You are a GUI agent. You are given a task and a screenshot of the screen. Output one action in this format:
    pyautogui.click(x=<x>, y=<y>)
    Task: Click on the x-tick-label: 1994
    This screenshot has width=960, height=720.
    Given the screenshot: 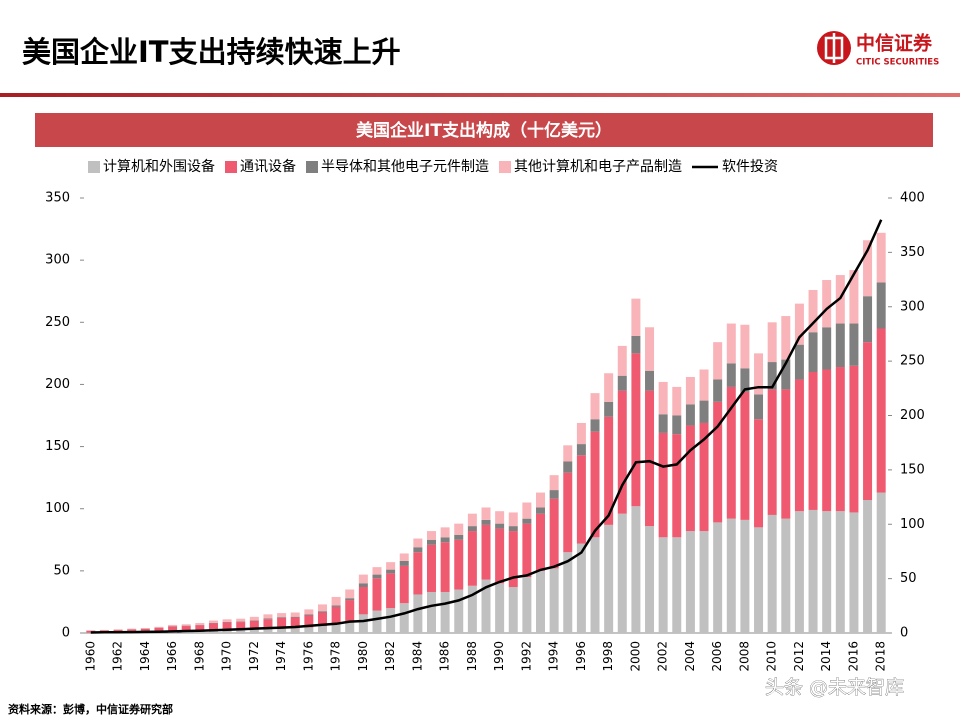 What is the action you would take?
    pyautogui.click(x=554, y=656)
    